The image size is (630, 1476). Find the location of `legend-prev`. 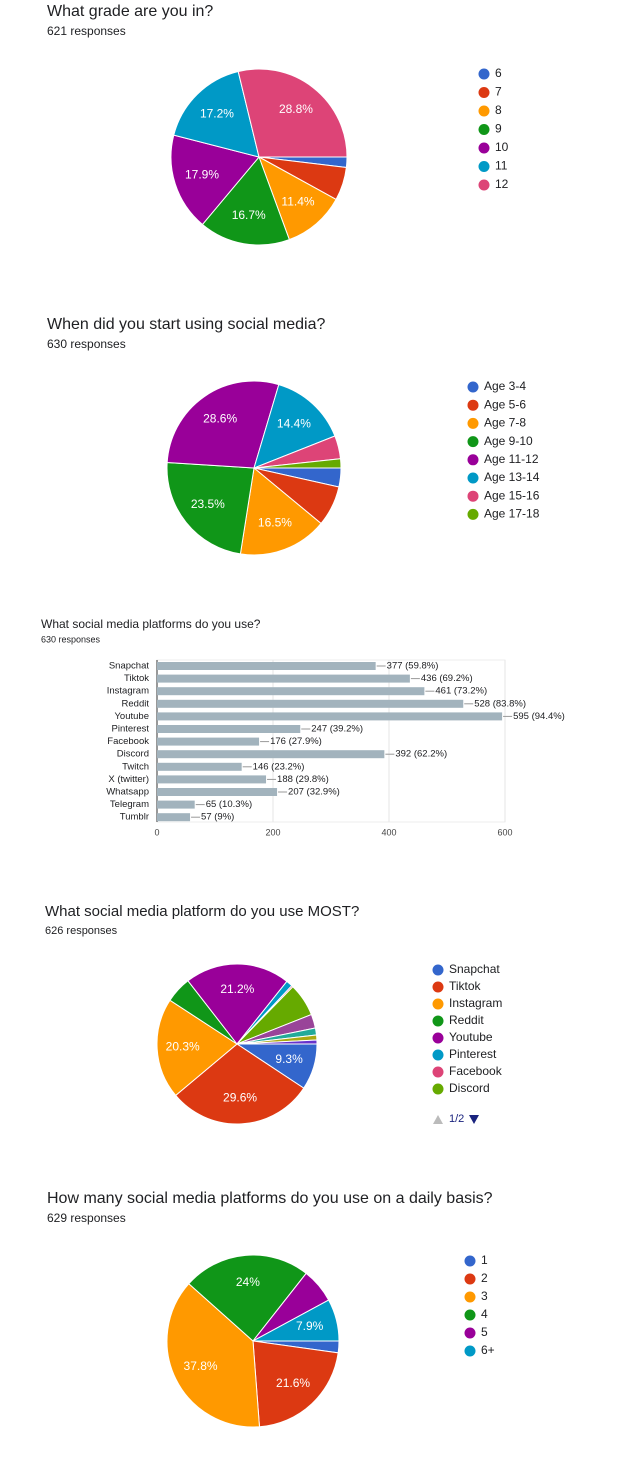

legend-prev is located at coordinates (438, 1119).